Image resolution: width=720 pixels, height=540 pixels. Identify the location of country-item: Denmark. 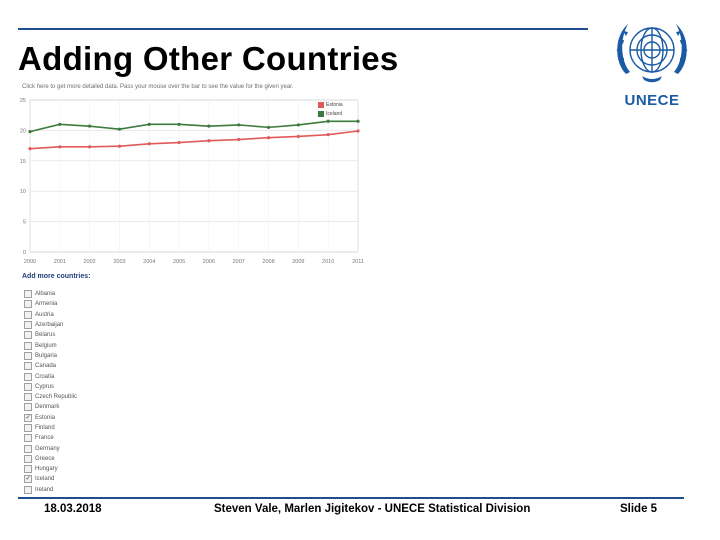
(84, 407).